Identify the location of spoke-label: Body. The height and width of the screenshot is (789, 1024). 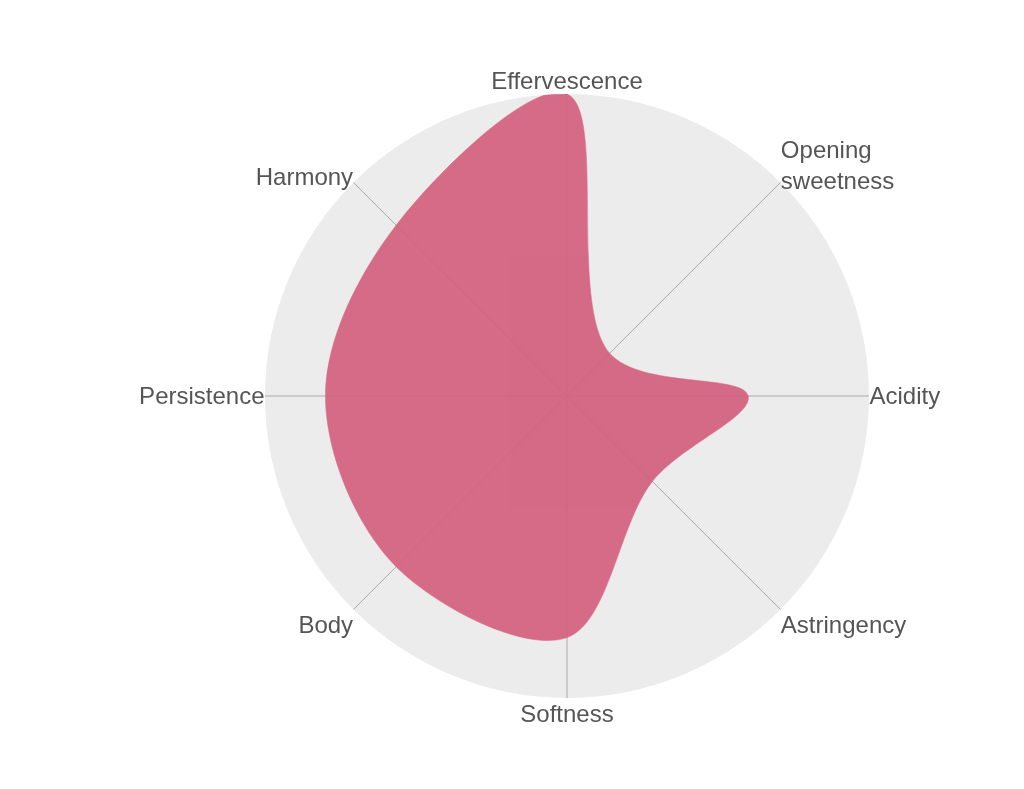
(326, 624).